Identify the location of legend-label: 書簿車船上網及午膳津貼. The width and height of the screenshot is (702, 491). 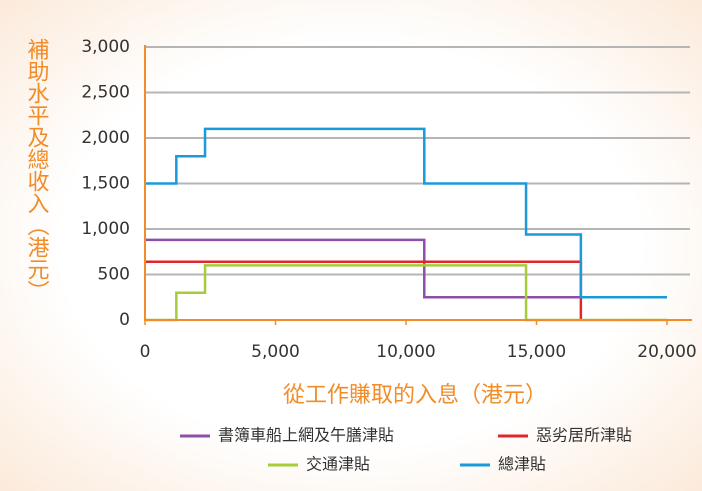
(306, 435).